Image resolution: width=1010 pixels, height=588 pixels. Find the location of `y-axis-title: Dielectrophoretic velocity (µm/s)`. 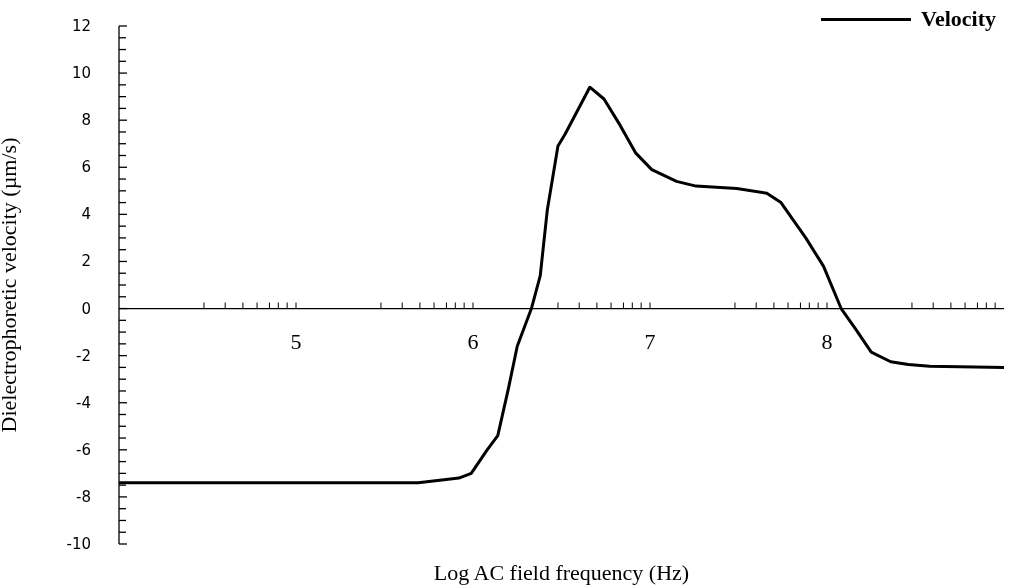

y-axis-title: Dielectrophoretic velocity (µm/s) is located at coordinates (10, 285).